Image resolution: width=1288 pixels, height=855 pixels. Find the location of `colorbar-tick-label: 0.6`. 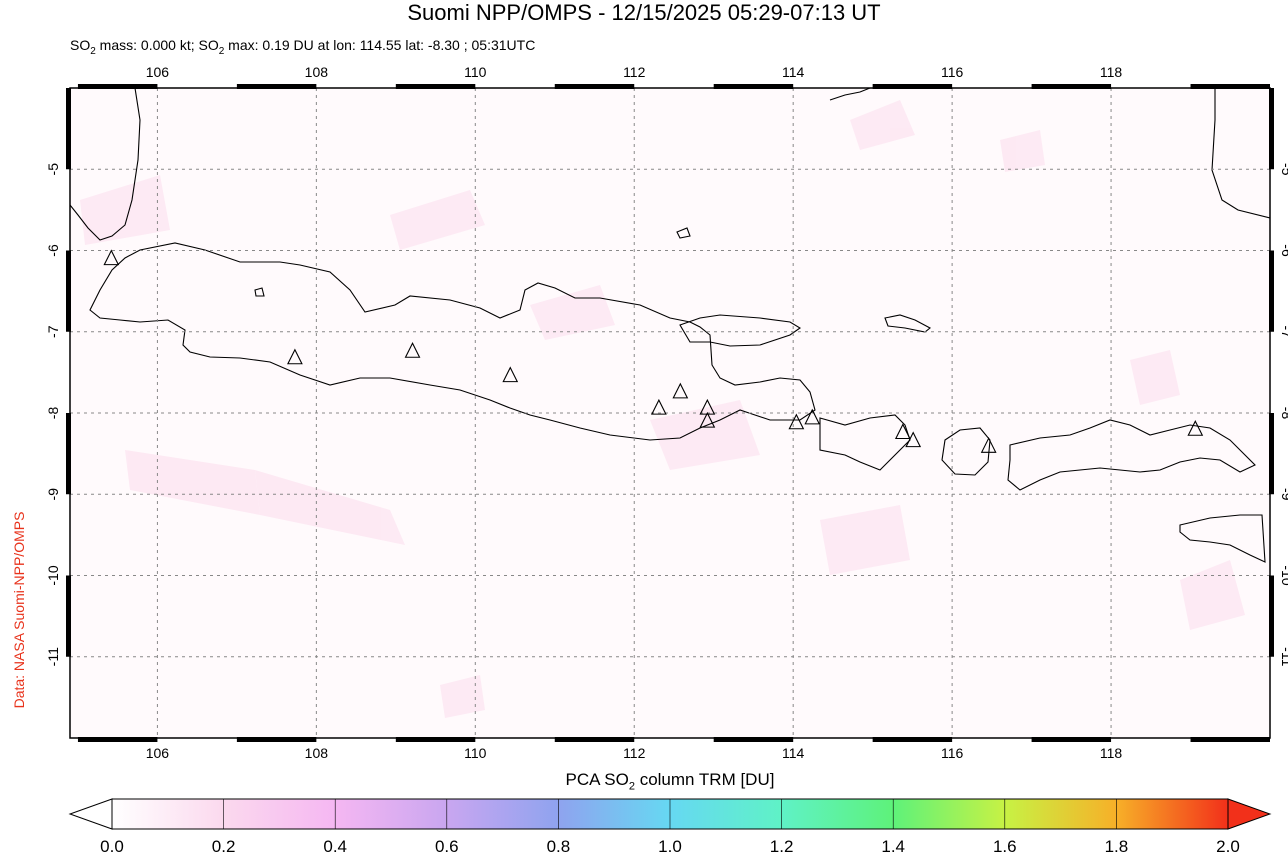

colorbar-tick-label: 0.6 is located at coordinates (447, 846).